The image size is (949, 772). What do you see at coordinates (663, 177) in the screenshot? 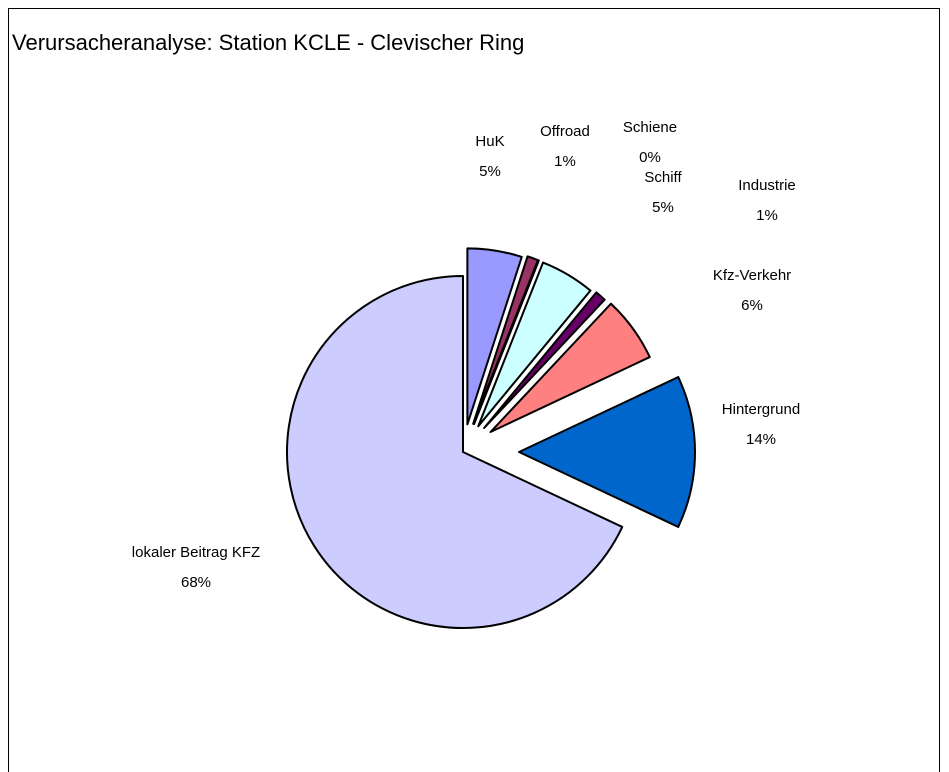
I see `slice-label: Schiff` at bounding box center [663, 177].